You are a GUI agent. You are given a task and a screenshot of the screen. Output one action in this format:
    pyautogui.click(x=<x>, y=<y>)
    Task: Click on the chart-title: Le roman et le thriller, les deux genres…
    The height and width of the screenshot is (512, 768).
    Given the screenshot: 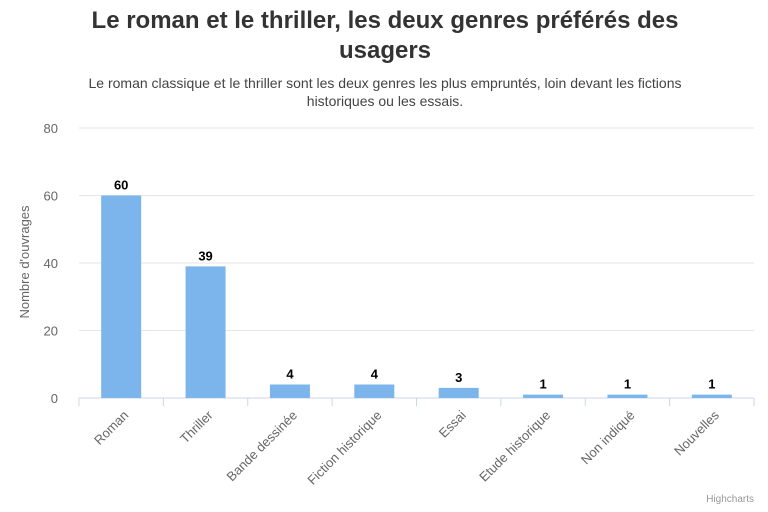 What is the action you would take?
    pyautogui.click(x=385, y=35)
    